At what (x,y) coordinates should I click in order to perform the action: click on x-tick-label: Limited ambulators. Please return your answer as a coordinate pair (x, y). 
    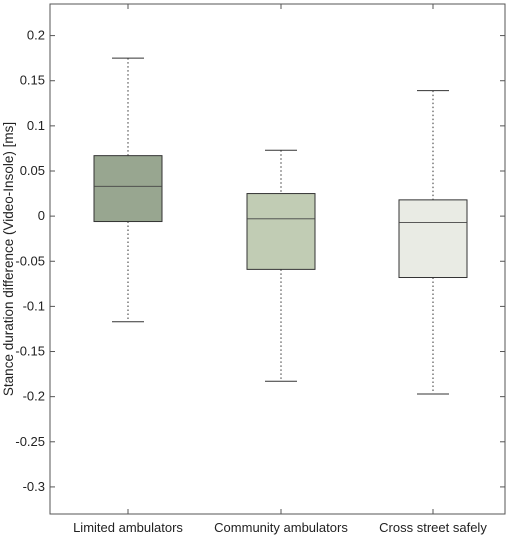
    Looking at the image, I should click on (128, 527).